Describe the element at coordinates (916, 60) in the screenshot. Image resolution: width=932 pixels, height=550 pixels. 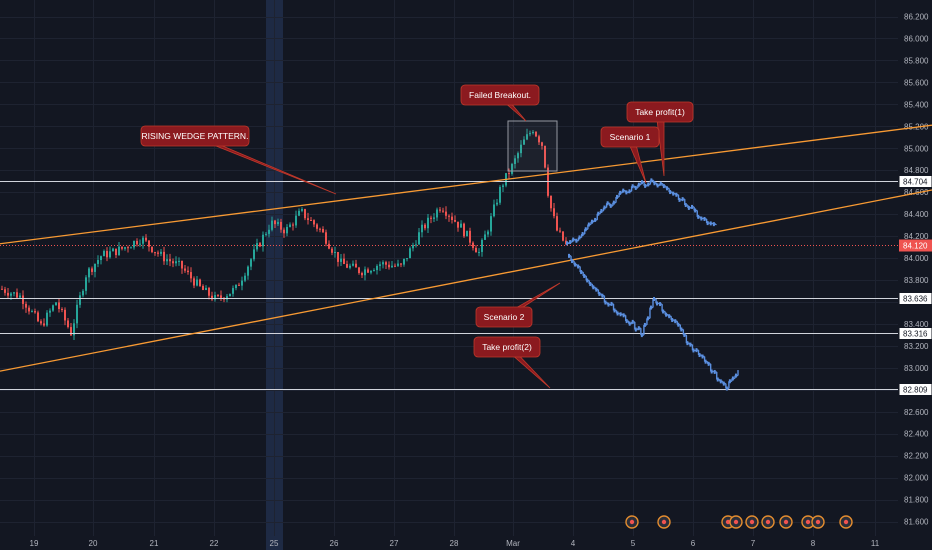
I see `y-tick-label: 85.800` at that location.